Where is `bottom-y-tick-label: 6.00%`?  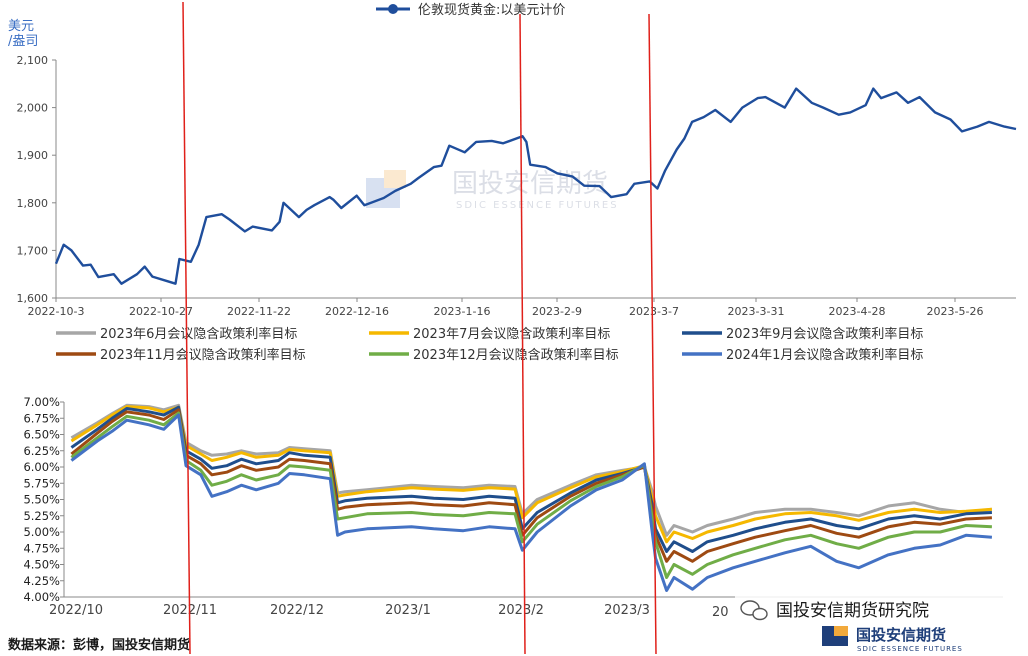
bottom-y-tick-label: 6.00% is located at coordinates (41, 467).